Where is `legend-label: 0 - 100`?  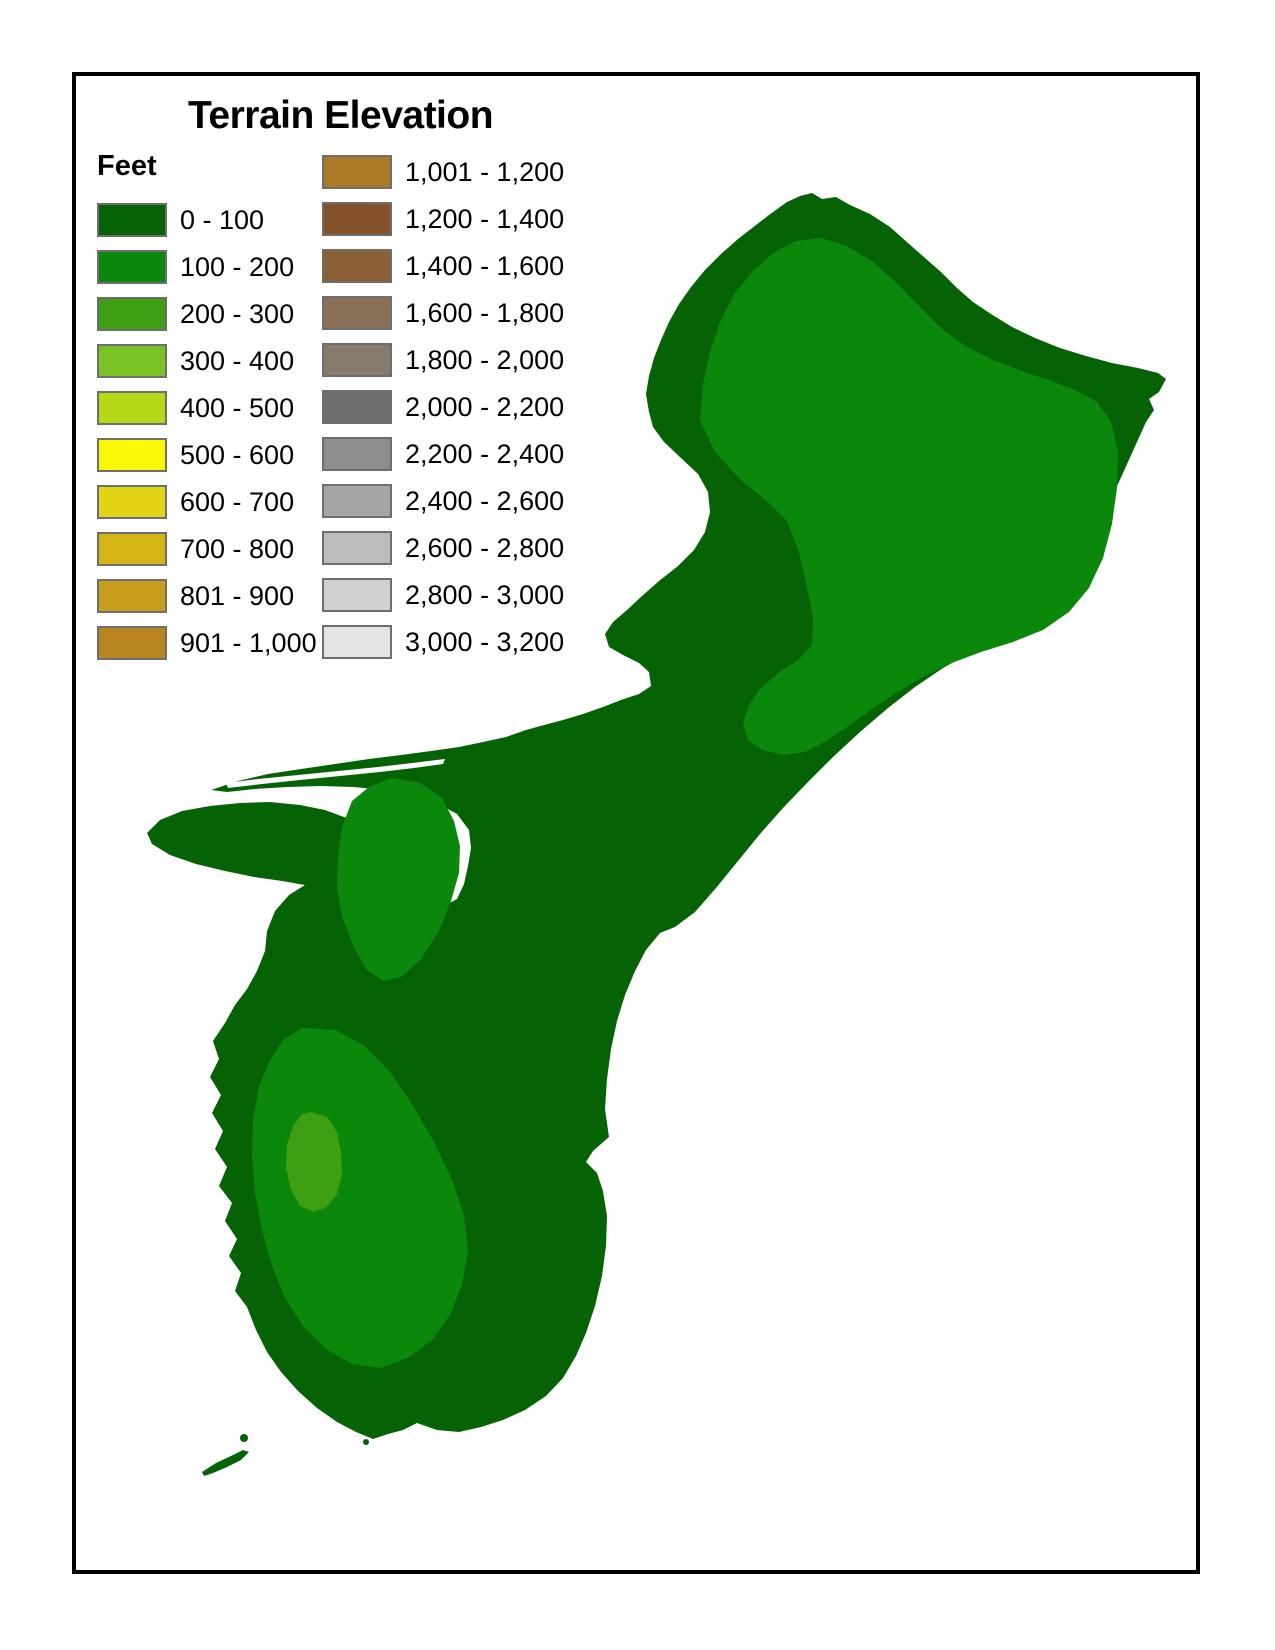 legend-label: 0 - 100 is located at coordinates (222, 219).